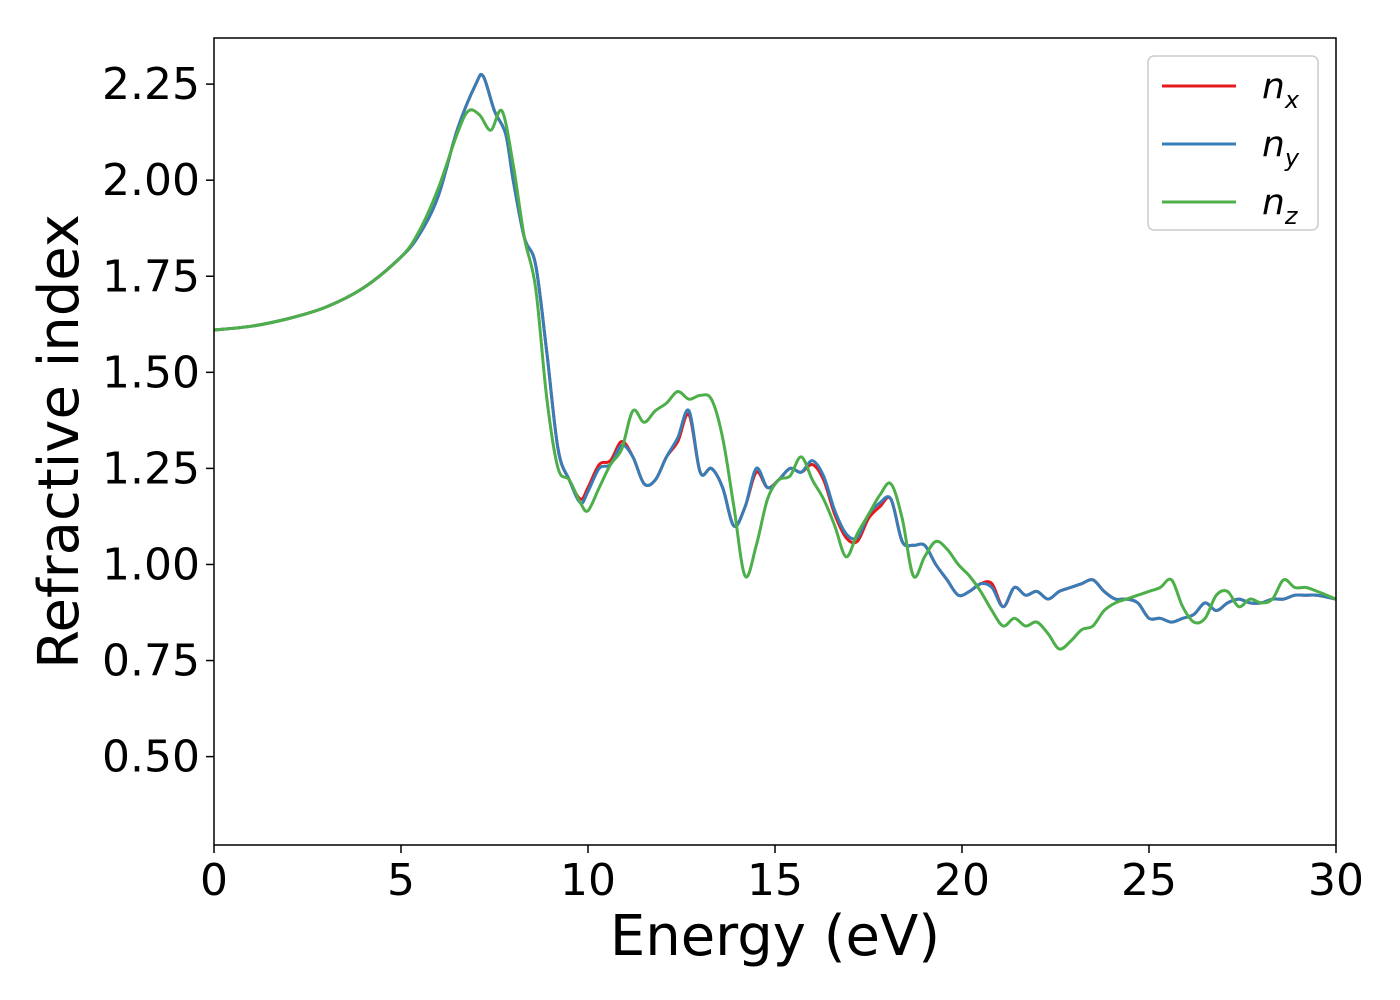 This screenshot has width=1400, height=1000. I want to click on y-tick-label: 0.75, so click(151, 661).